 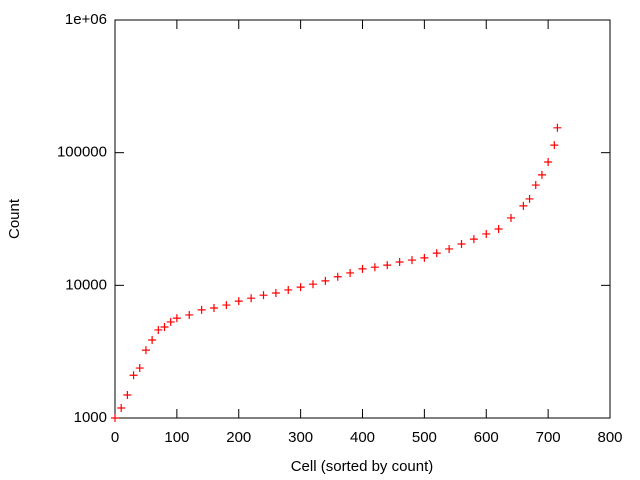 What do you see at coordinates (362, 466) in the screenshot?
I see `x-axis-label: Cell (sorted by count)` at bounding box center [362, 466].